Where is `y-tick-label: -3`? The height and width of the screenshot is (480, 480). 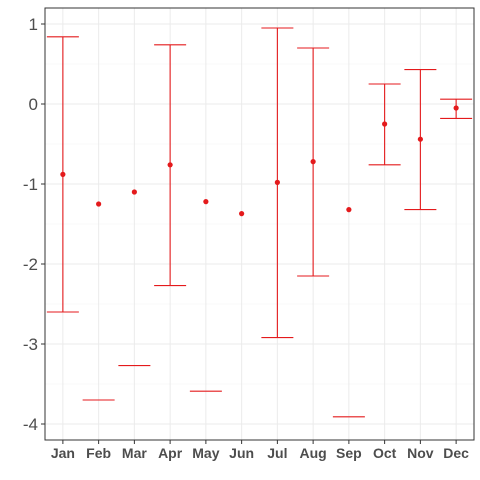
y-tick-label: -3 is located at coordinates (30, 344).